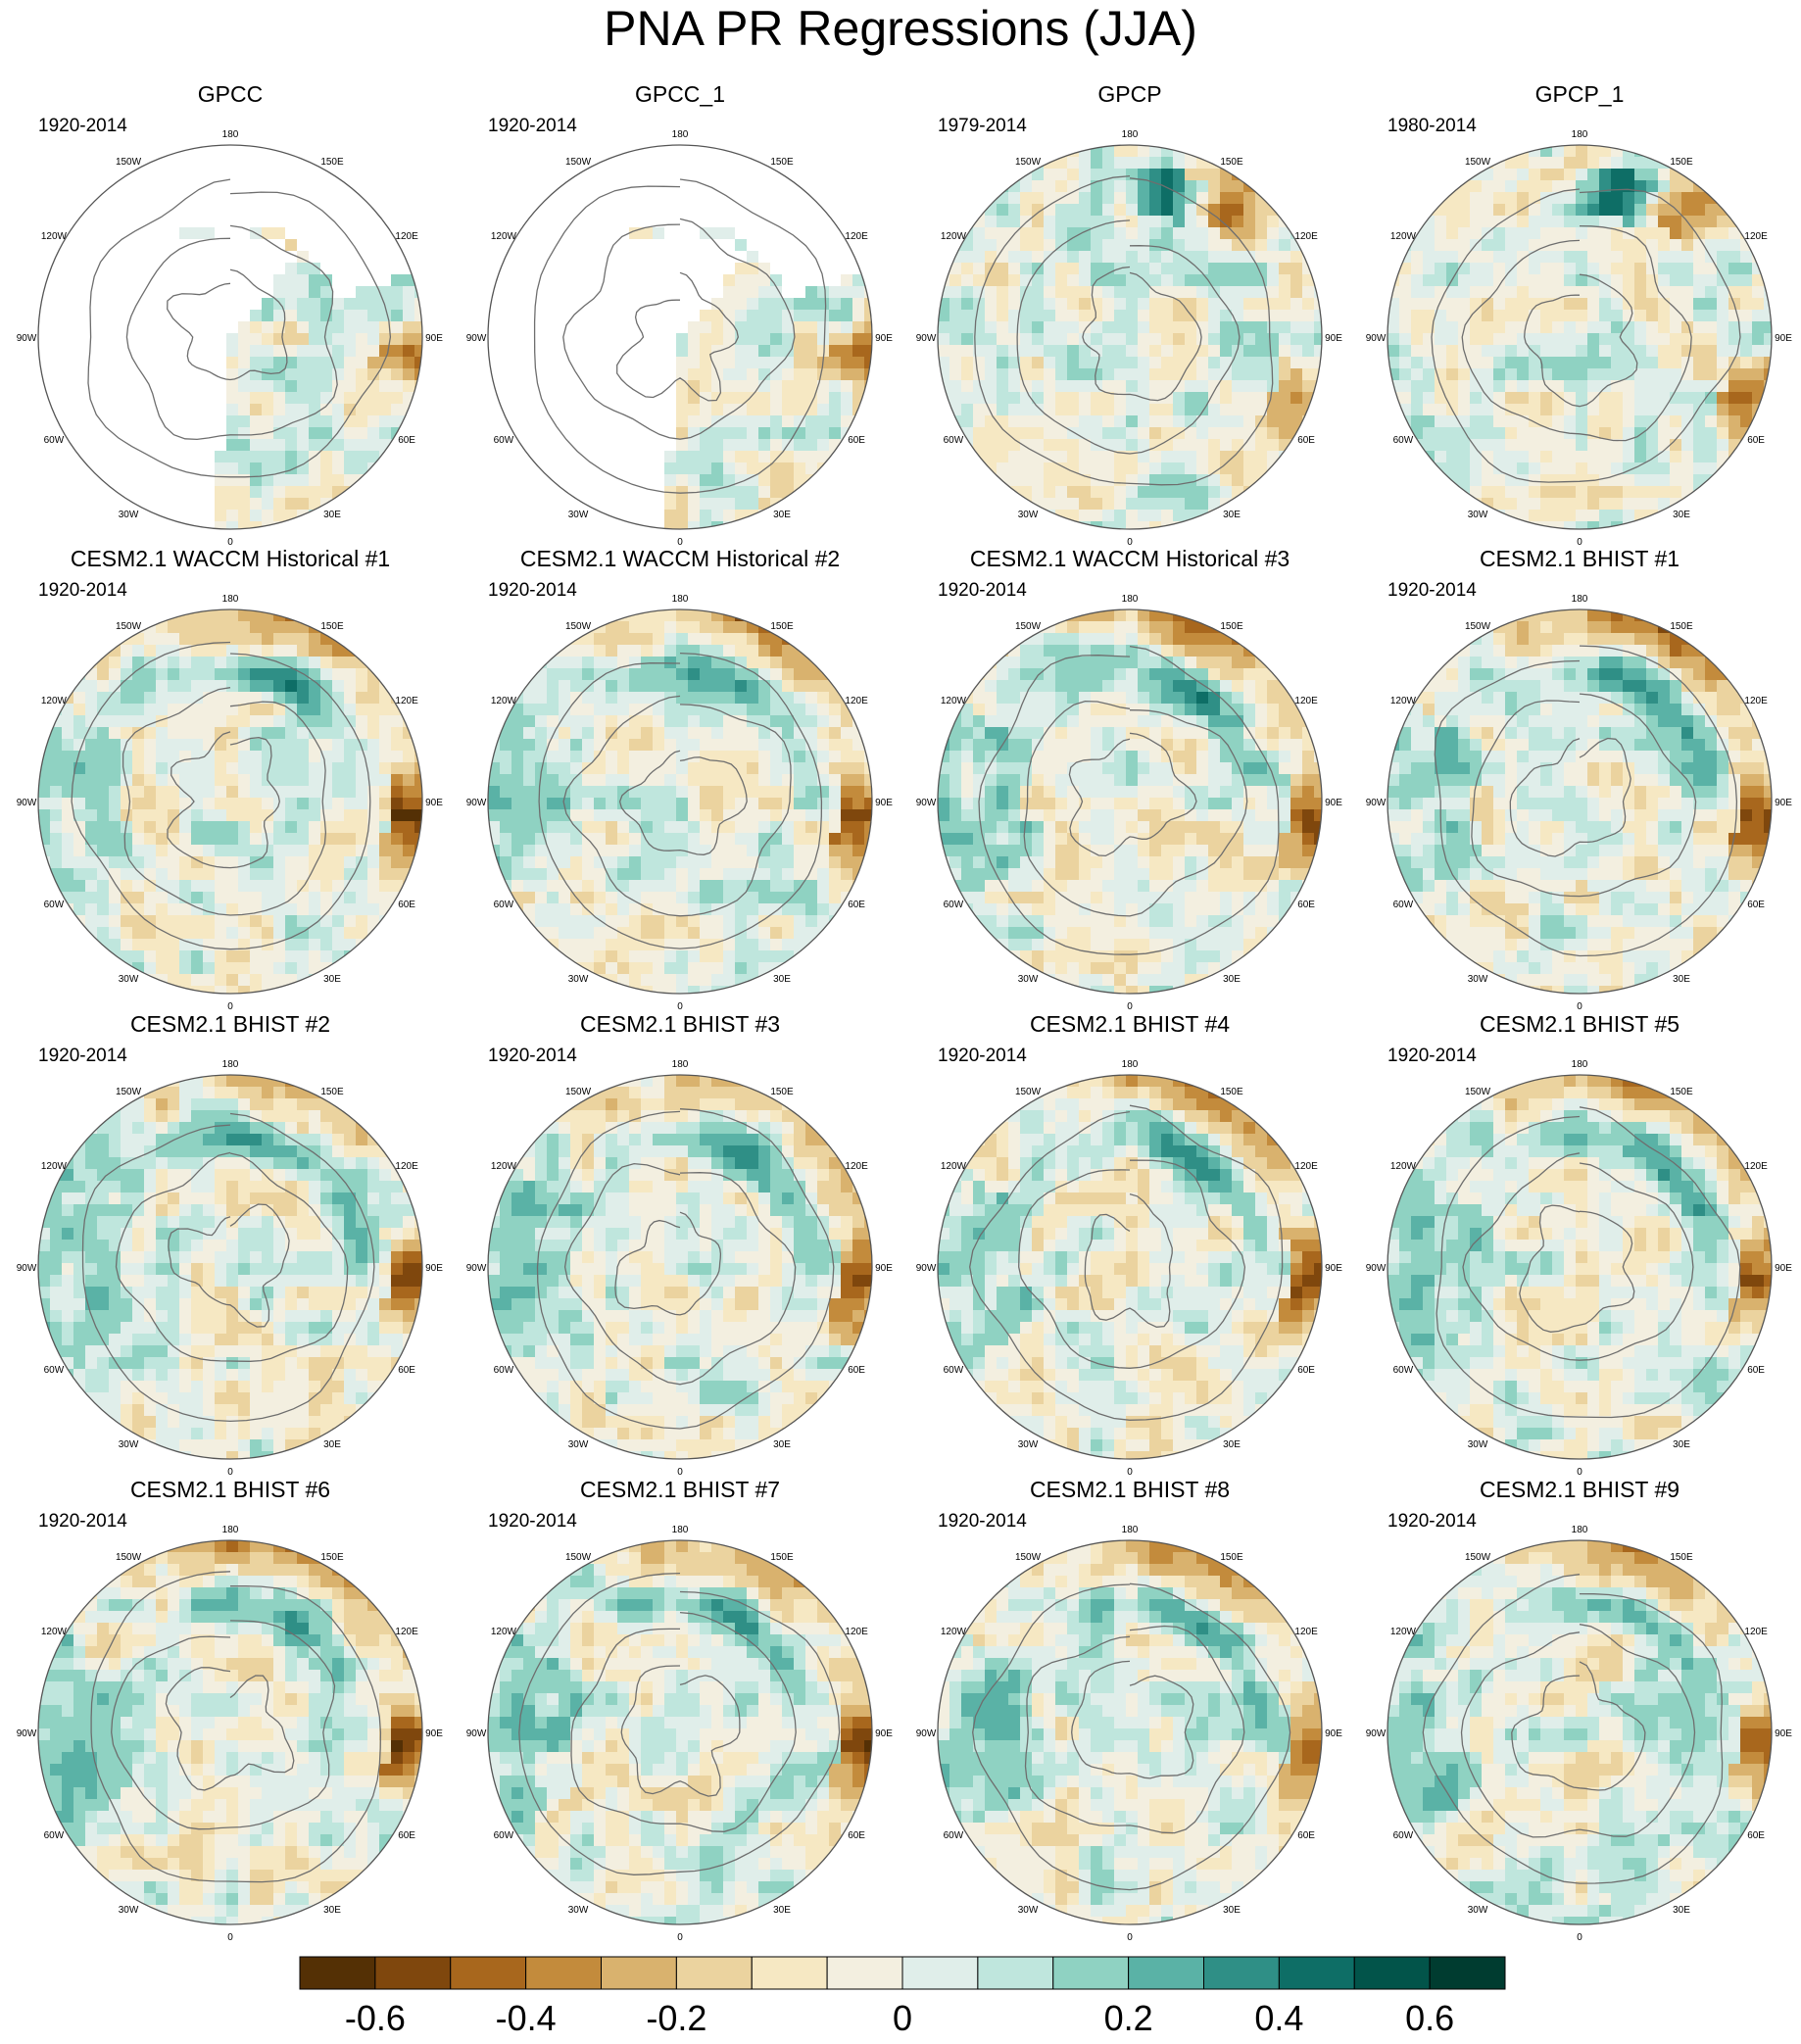 The image size is (1801, 2044). Describe the element at coordinates (680, 558) in the screenshot. I see `panel-title: CESM2.1 WACCM Historical #2` at that location.